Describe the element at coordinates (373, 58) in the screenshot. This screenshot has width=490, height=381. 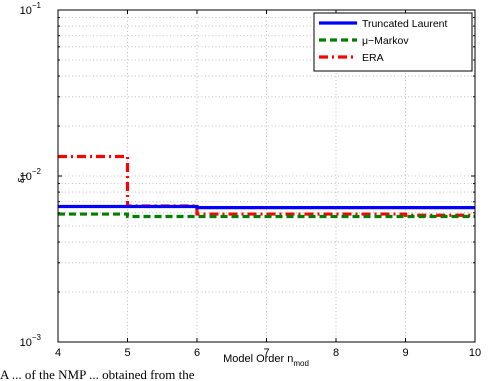
I see `legend-label-3: ERA` at that location.